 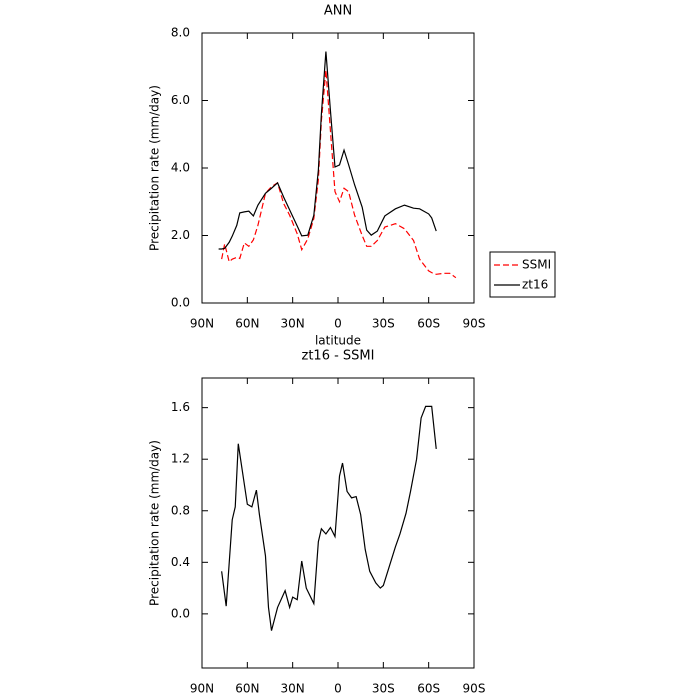 What do you see at coordinates (180, 100) in the screenshot?
I see `y-tick-label: 6.0` at bounding box center [180, 100].